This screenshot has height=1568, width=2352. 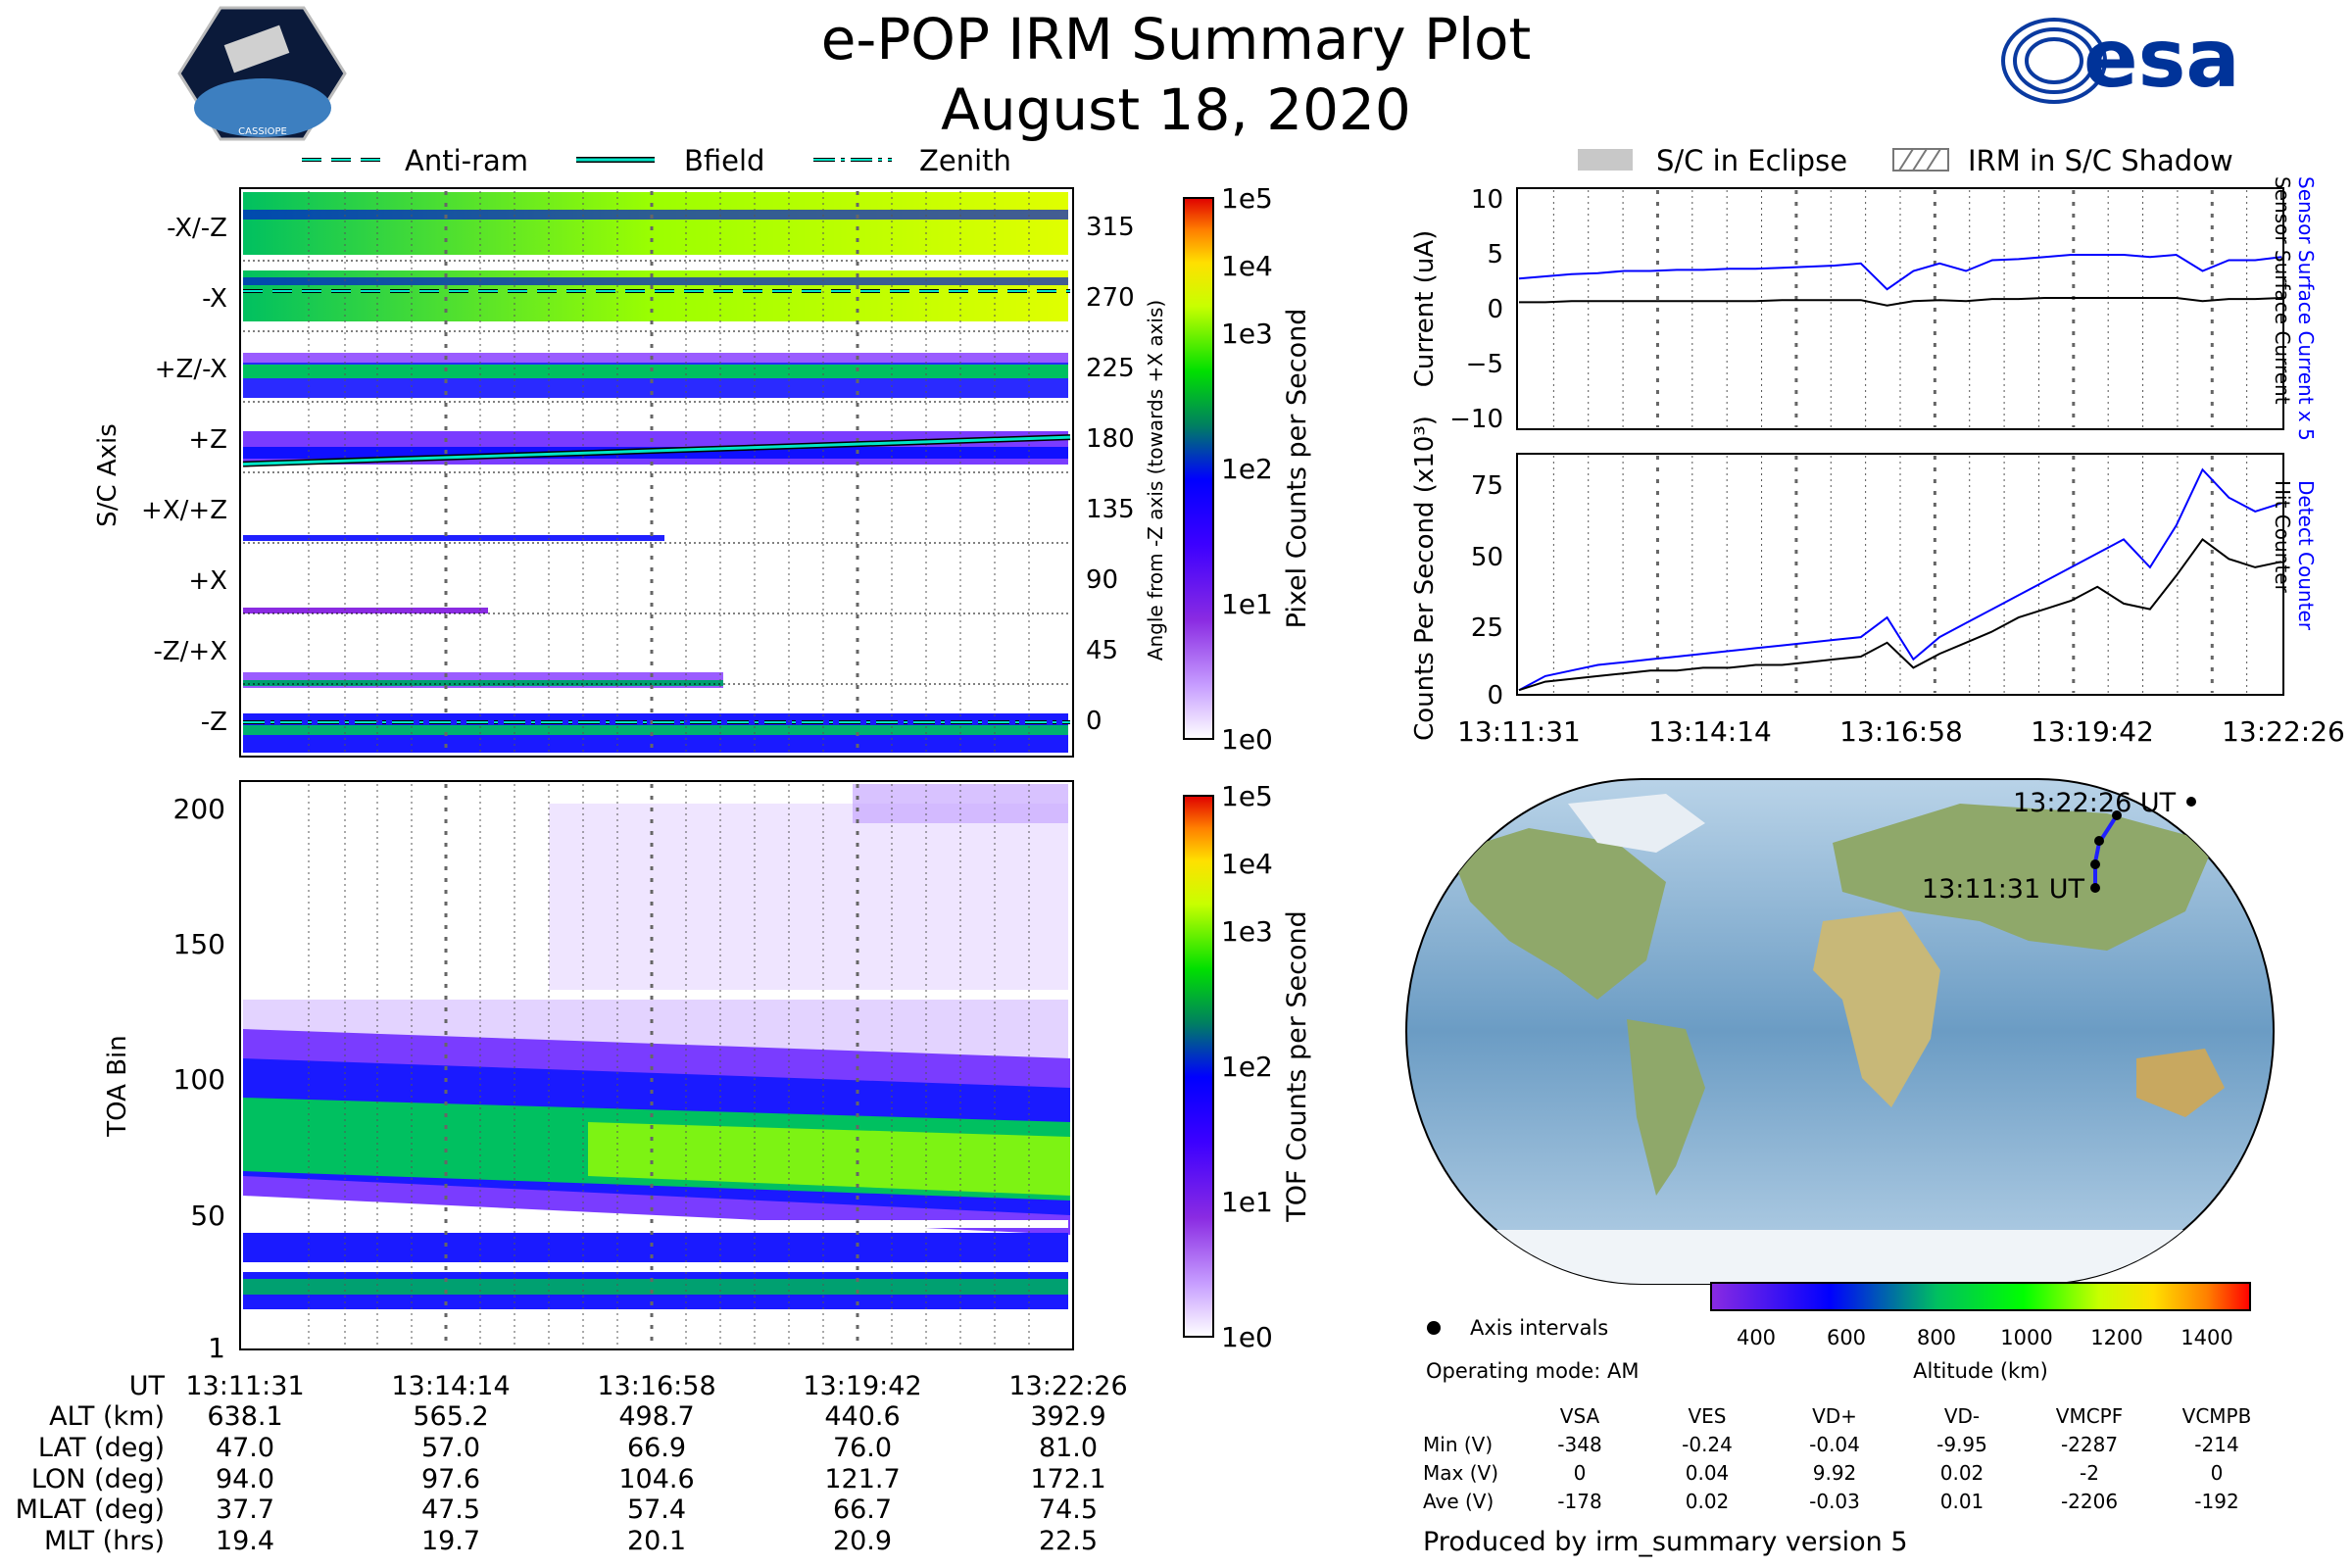 I want to click on vt-cell: -214, so click(x=2216, y=1444).